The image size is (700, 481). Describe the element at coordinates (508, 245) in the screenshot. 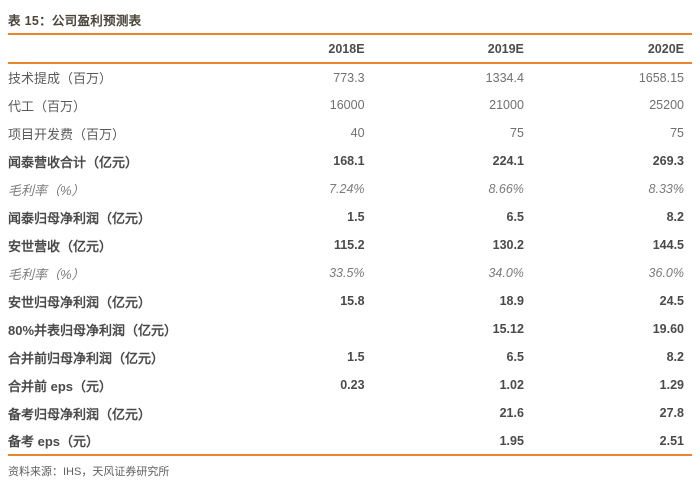

I see `cell-value: 130.2` at that location.